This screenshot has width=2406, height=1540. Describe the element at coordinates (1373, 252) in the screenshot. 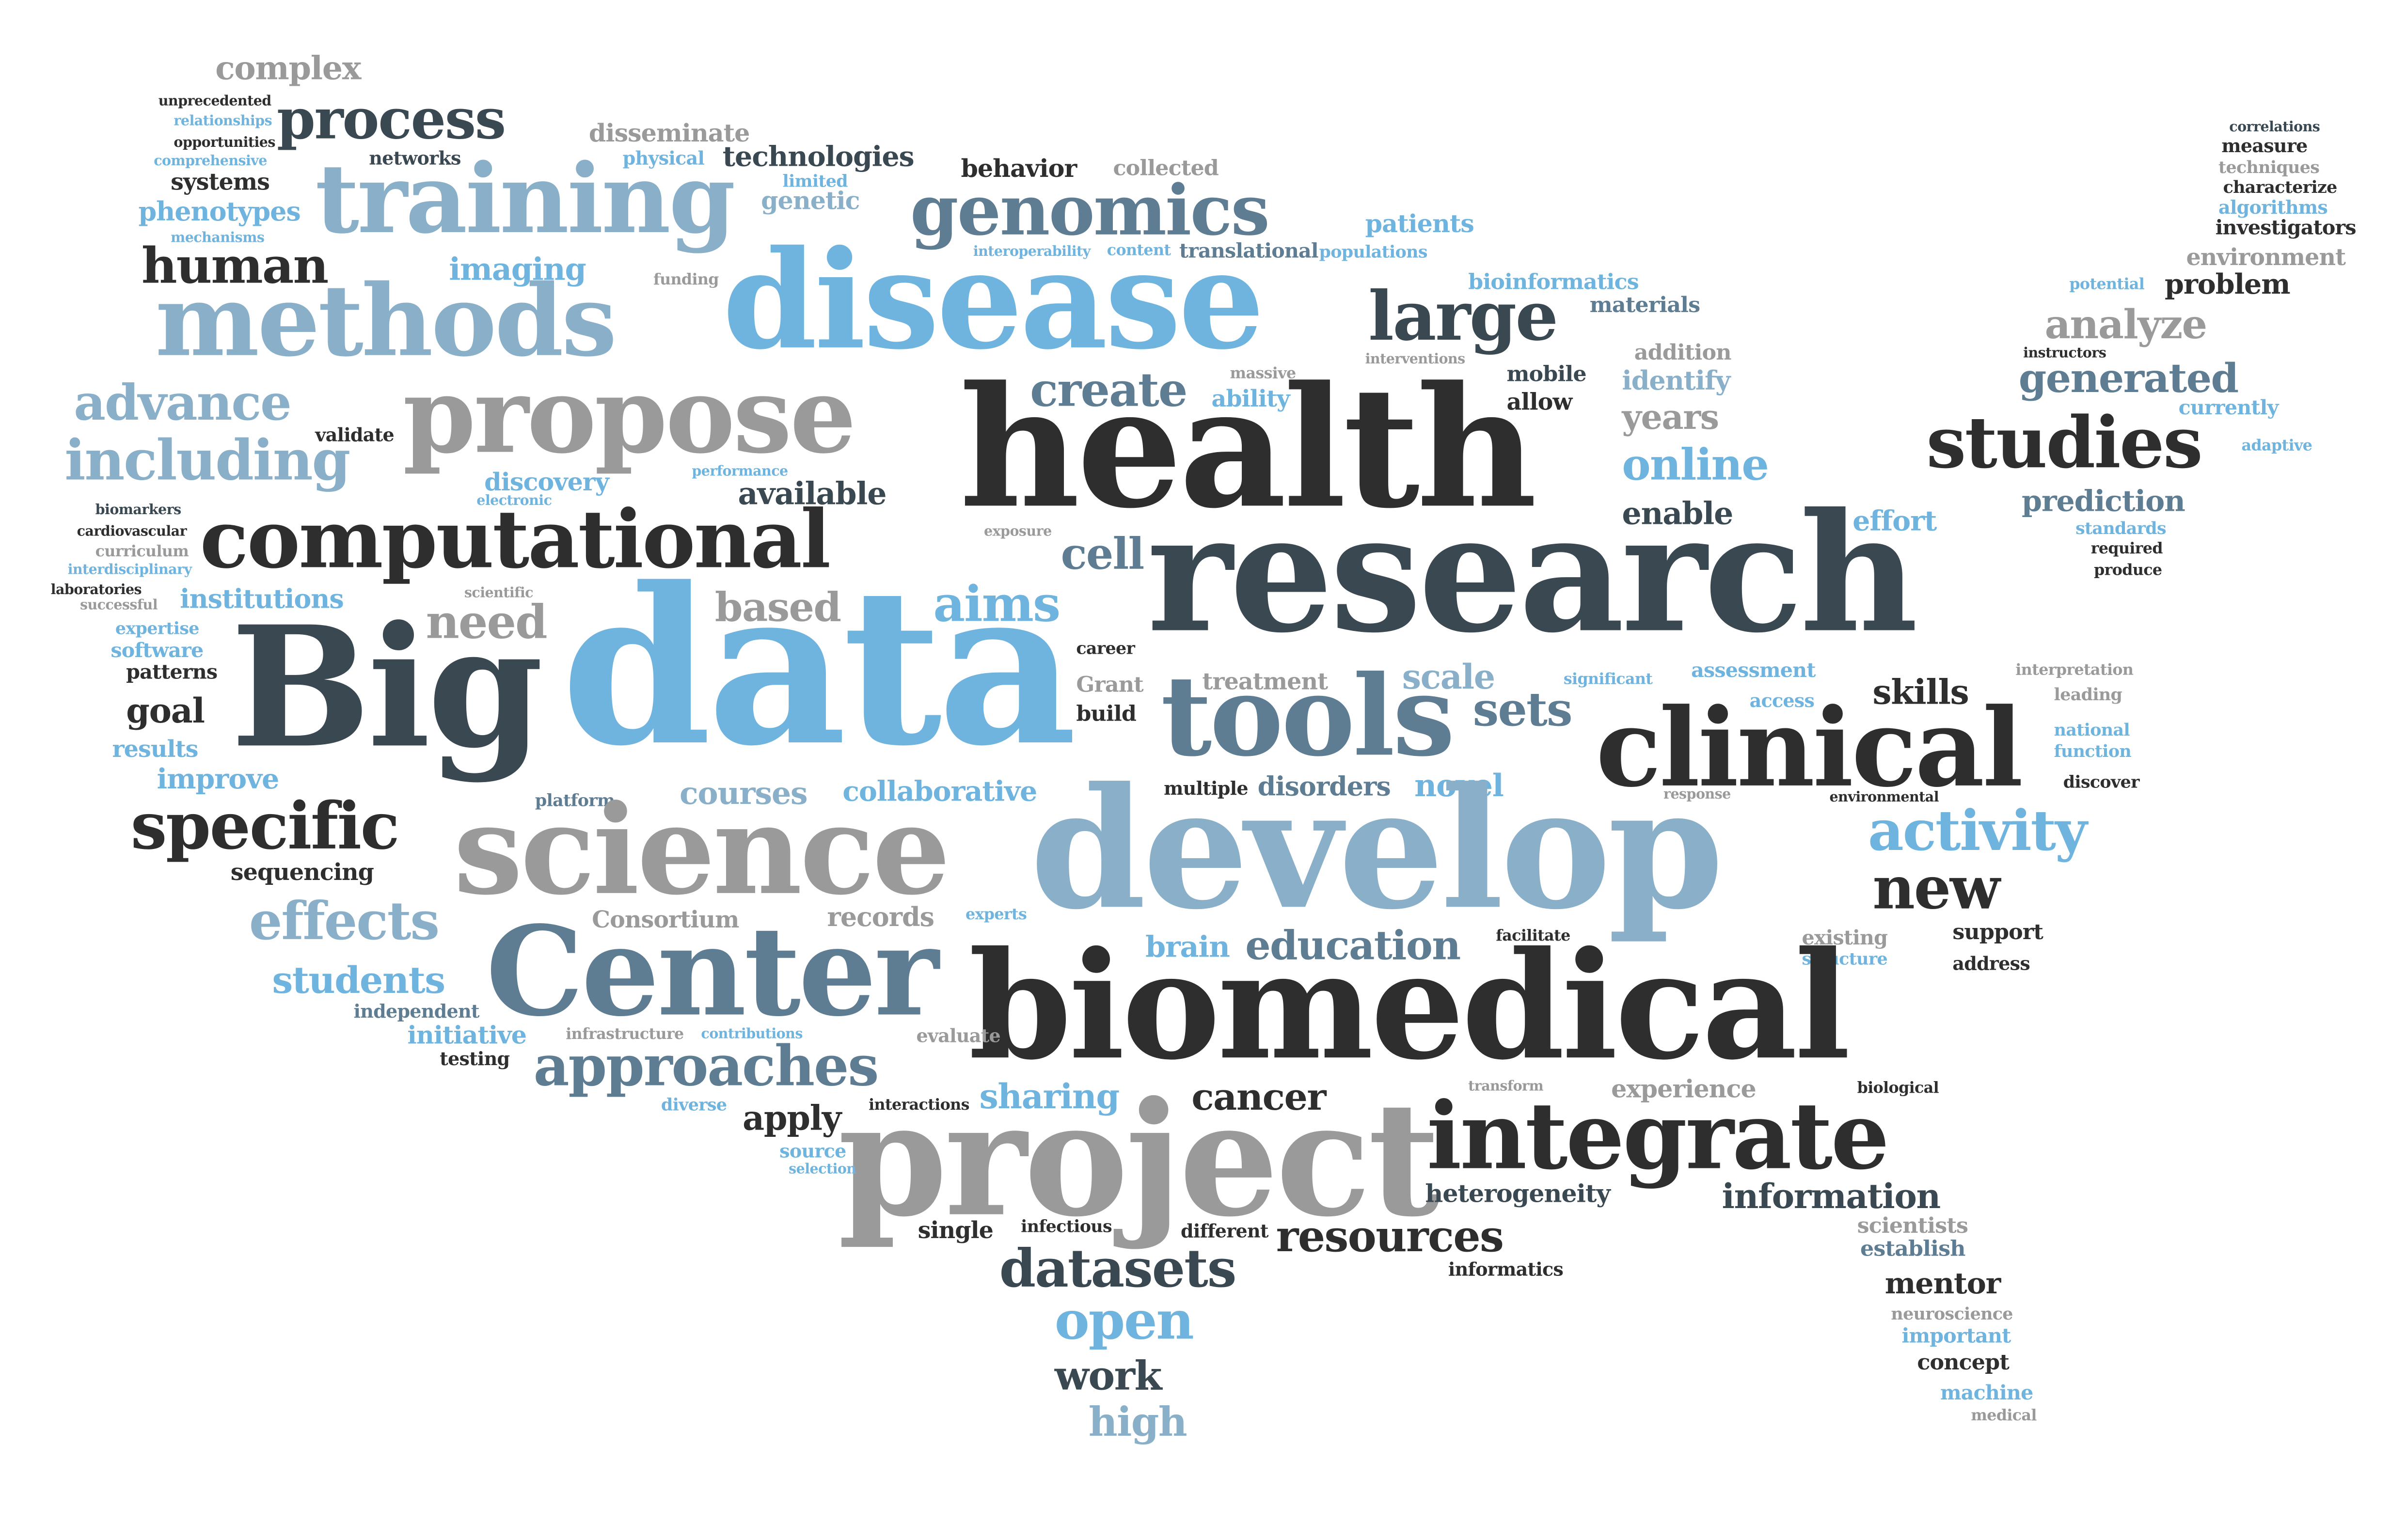

I see `word-populations: populations` at that location.